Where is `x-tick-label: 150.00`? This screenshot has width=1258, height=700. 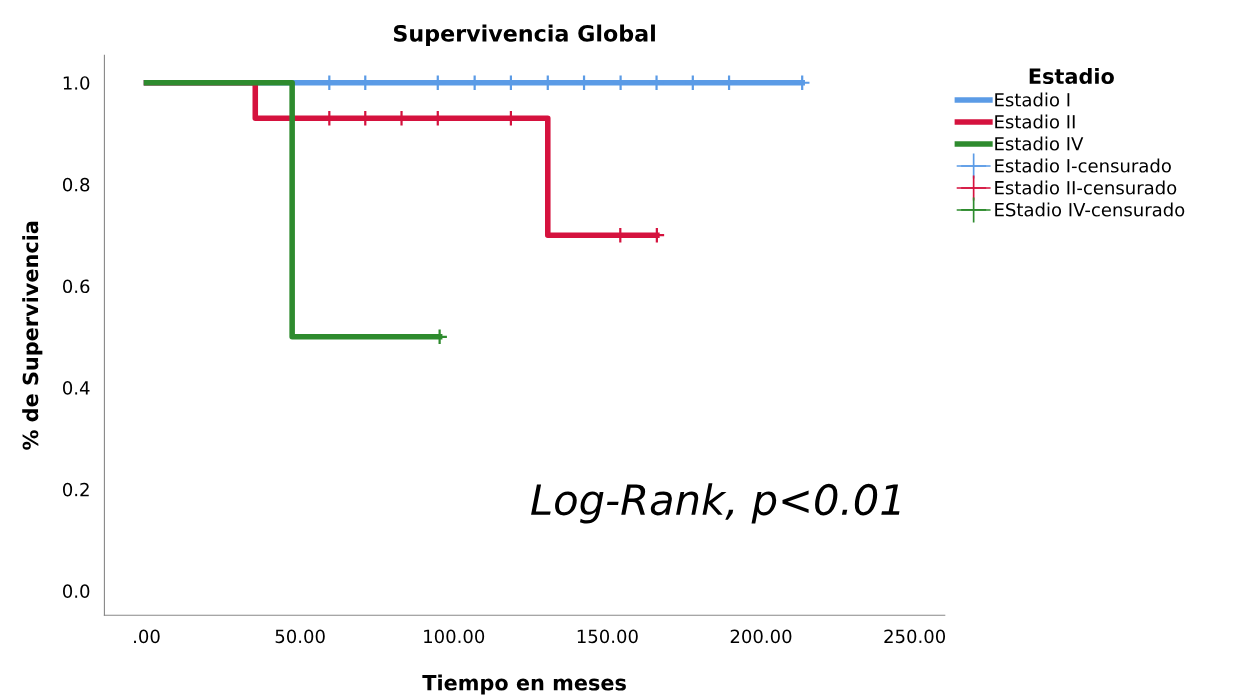 x-tick-label: 150.00 is located at coordinates (607, 636).